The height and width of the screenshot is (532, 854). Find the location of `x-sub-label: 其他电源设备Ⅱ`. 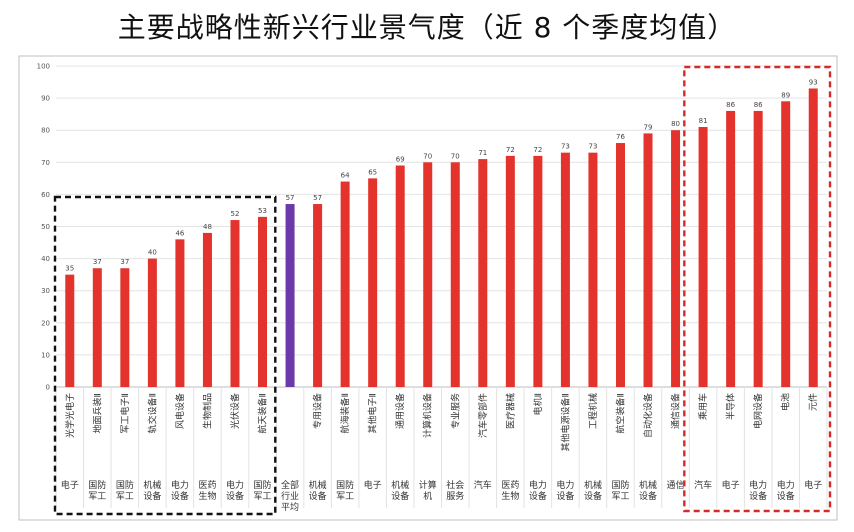

x-sub-label: 其他电源设备Ⅱ is located at coordinates (565, 422).